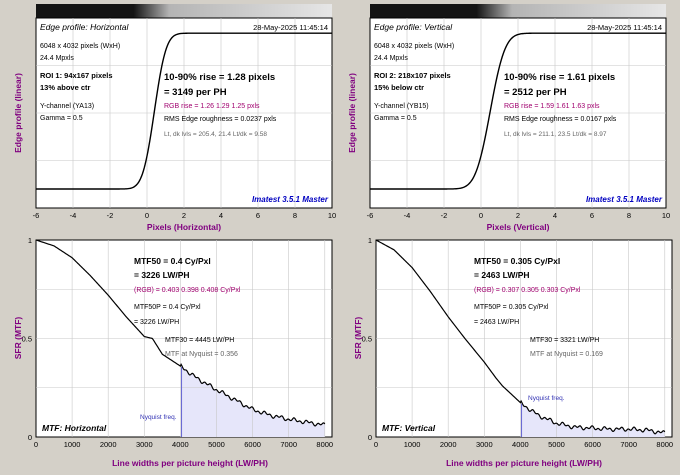 The image size is (680, 475). Describe the element at coordinates (187, 290) in the screenshot. I see `rgb-mtf-text: (RGB) = 0.403 0.398 0.408 Cy/Pxl` at that location.